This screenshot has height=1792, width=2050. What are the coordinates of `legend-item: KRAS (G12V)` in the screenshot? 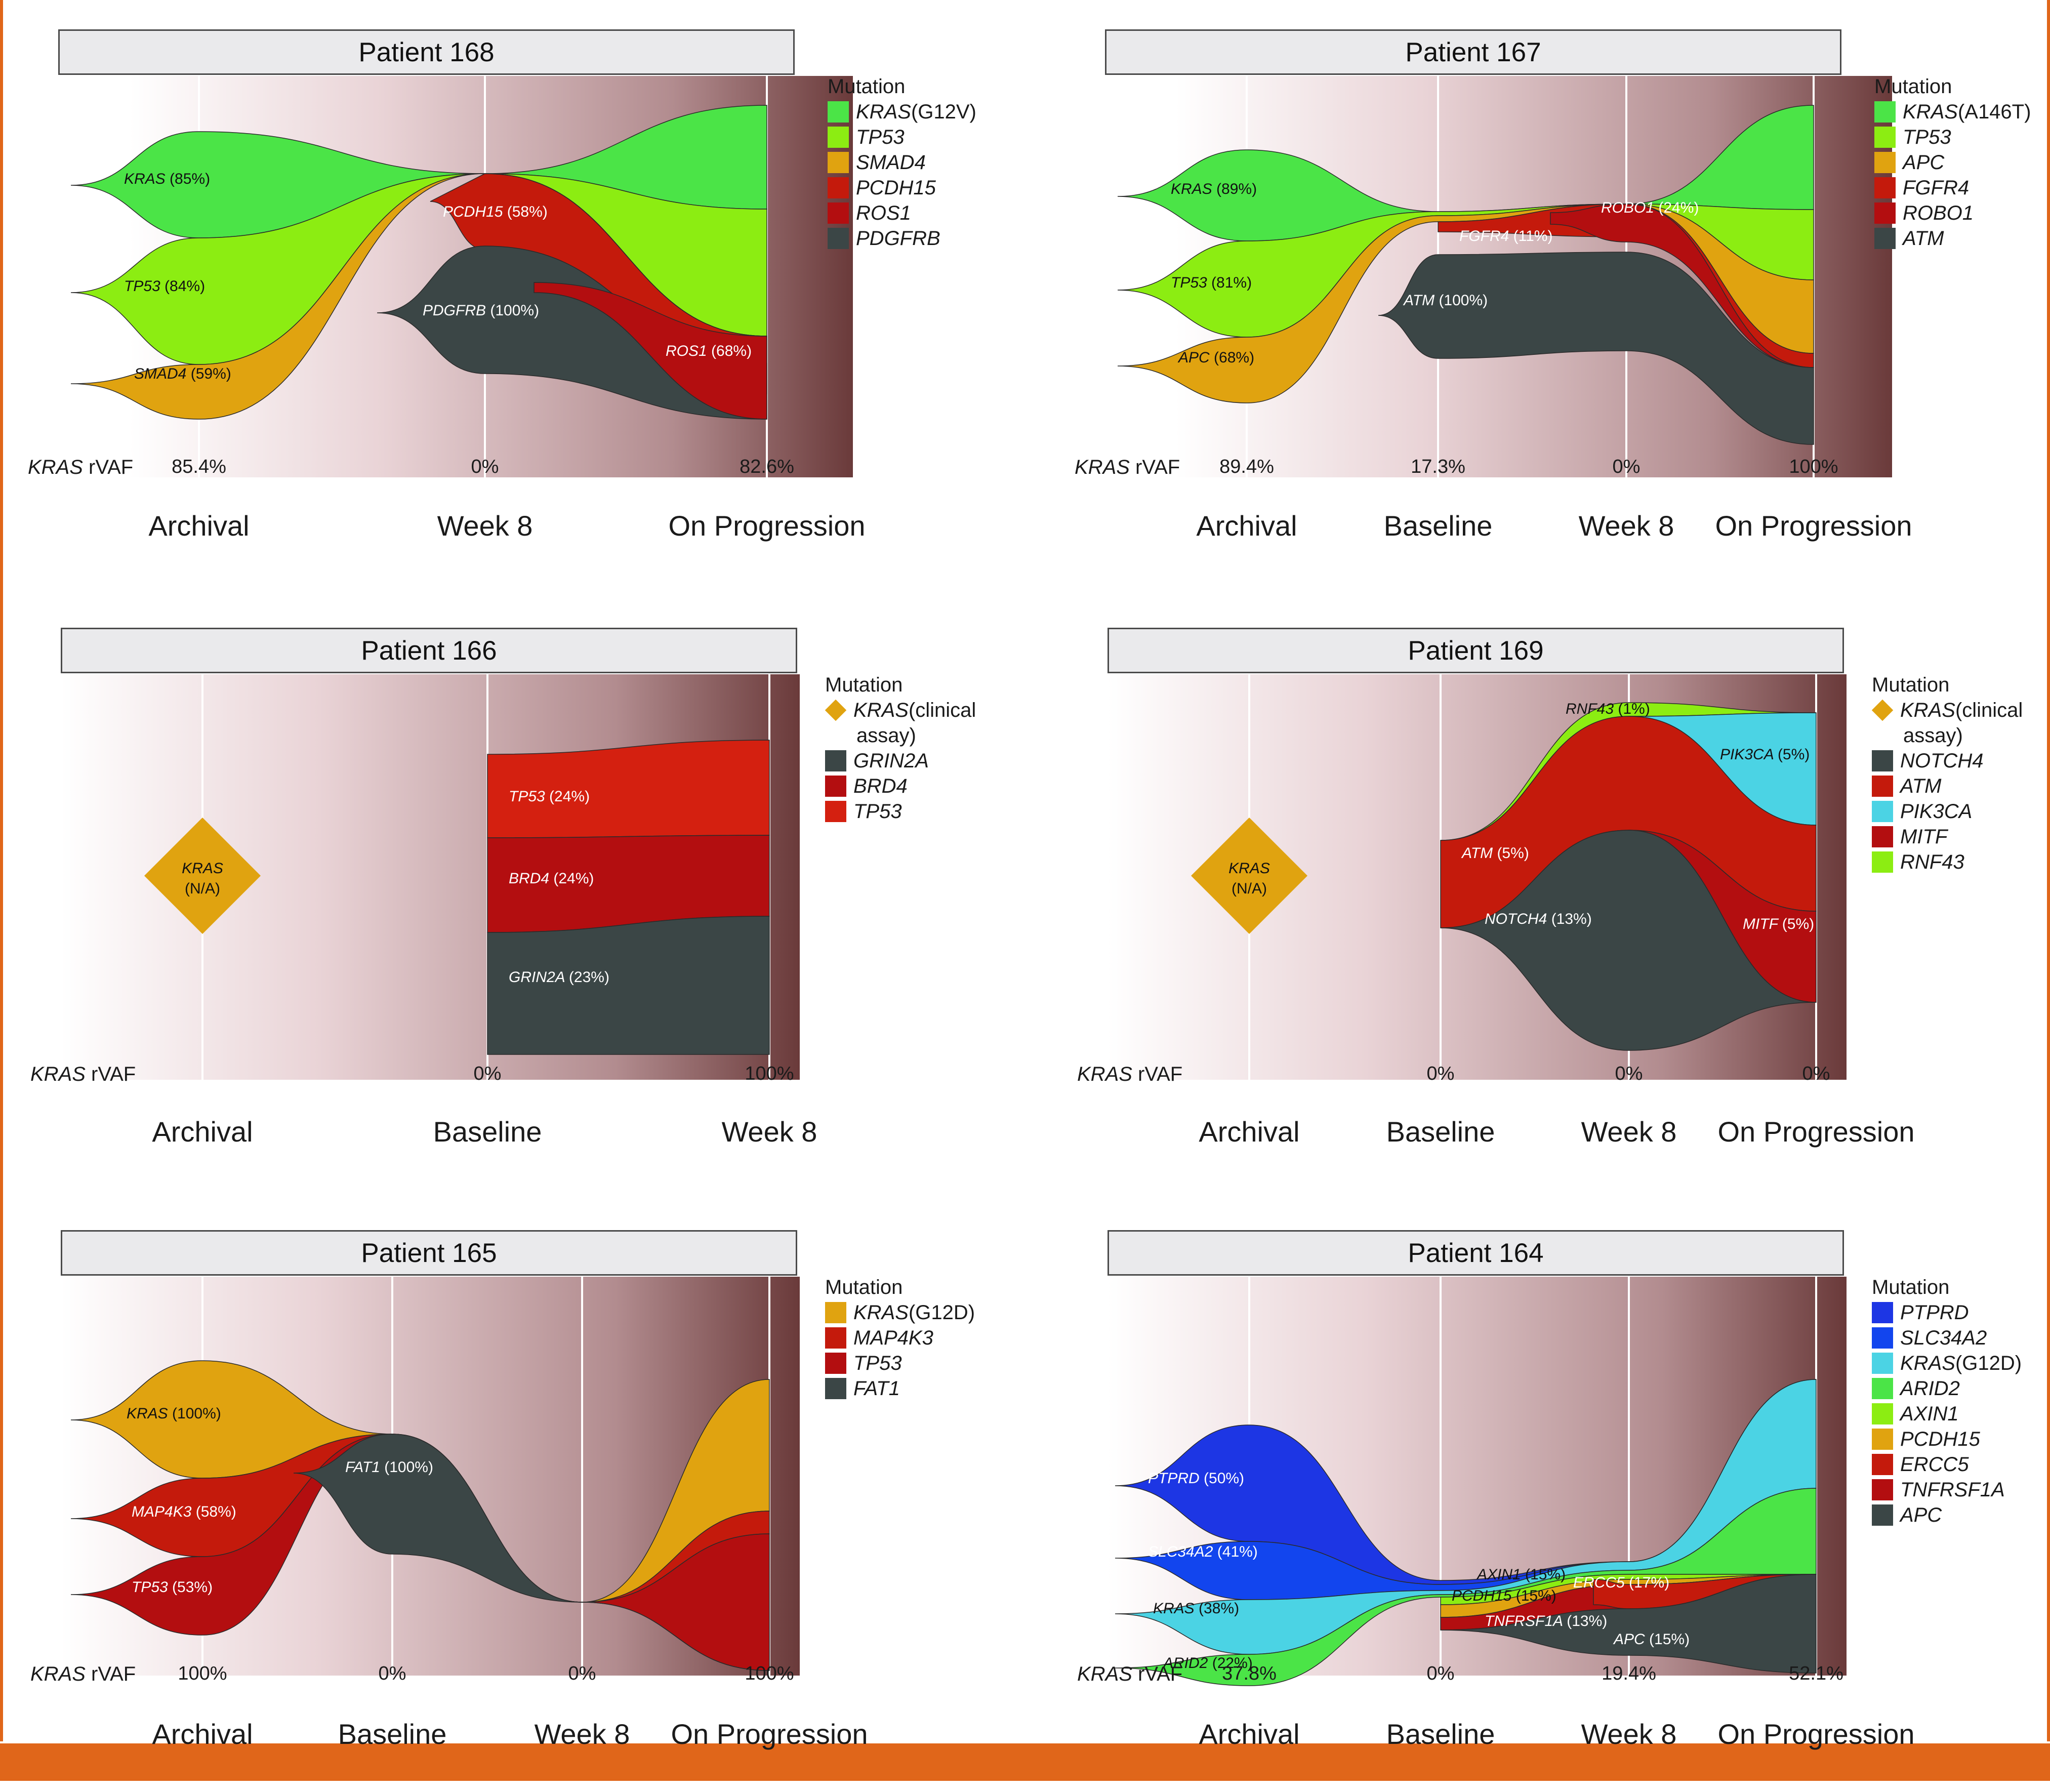 It's located at (902, 112).